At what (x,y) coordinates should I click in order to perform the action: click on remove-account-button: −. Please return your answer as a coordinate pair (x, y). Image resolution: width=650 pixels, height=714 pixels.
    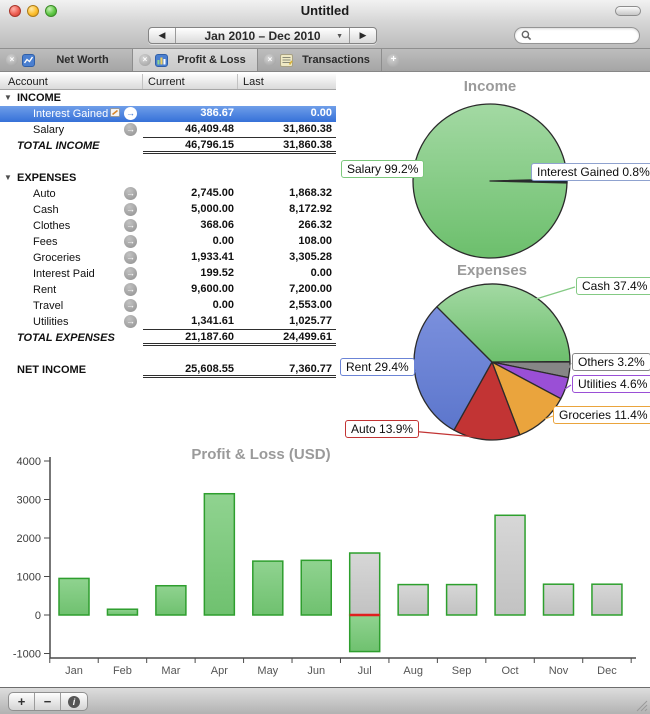
    Looking at the image, I should click on (48, 701).